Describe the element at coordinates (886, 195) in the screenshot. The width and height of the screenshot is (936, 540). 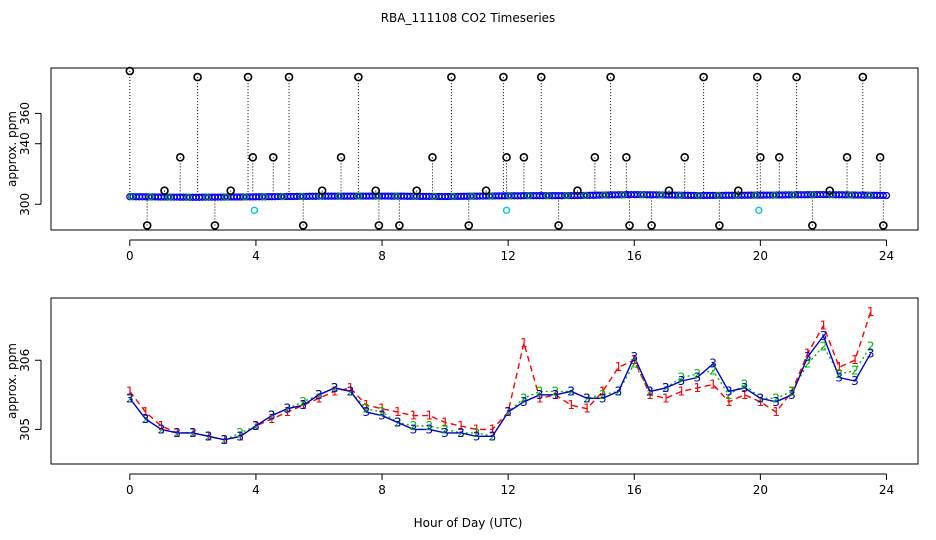
I see `baseline-point` at that location.